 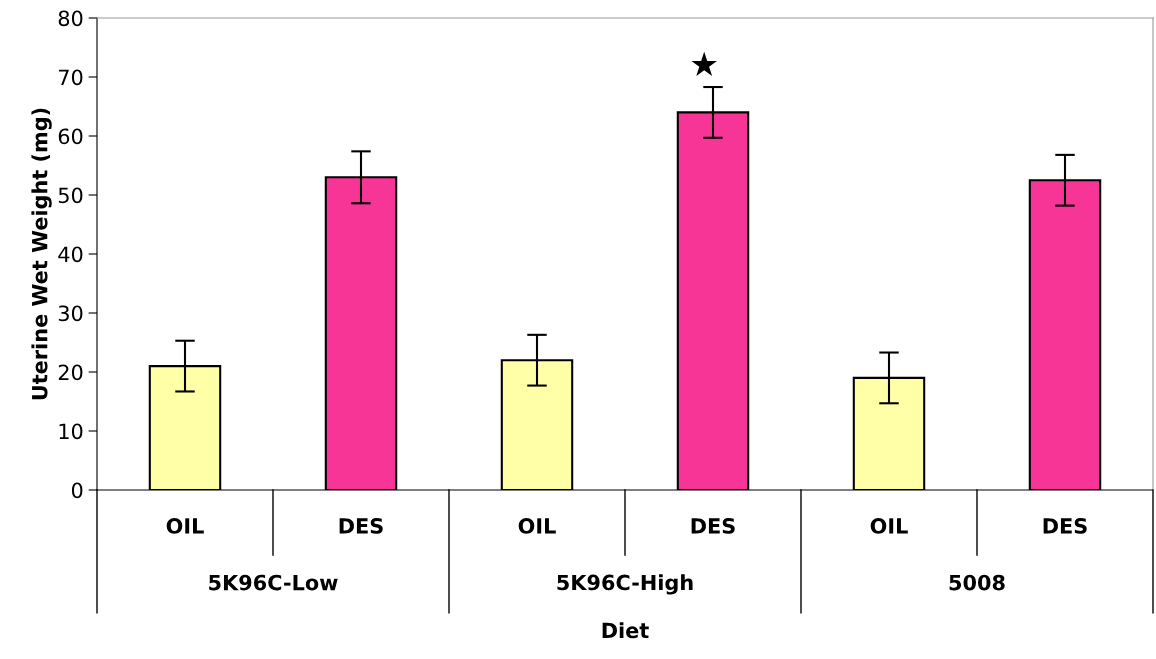 What do you see at coordinates (185, 526) in the screenshot?
I see `series-label: OIL` at bounding box center [185, 526].